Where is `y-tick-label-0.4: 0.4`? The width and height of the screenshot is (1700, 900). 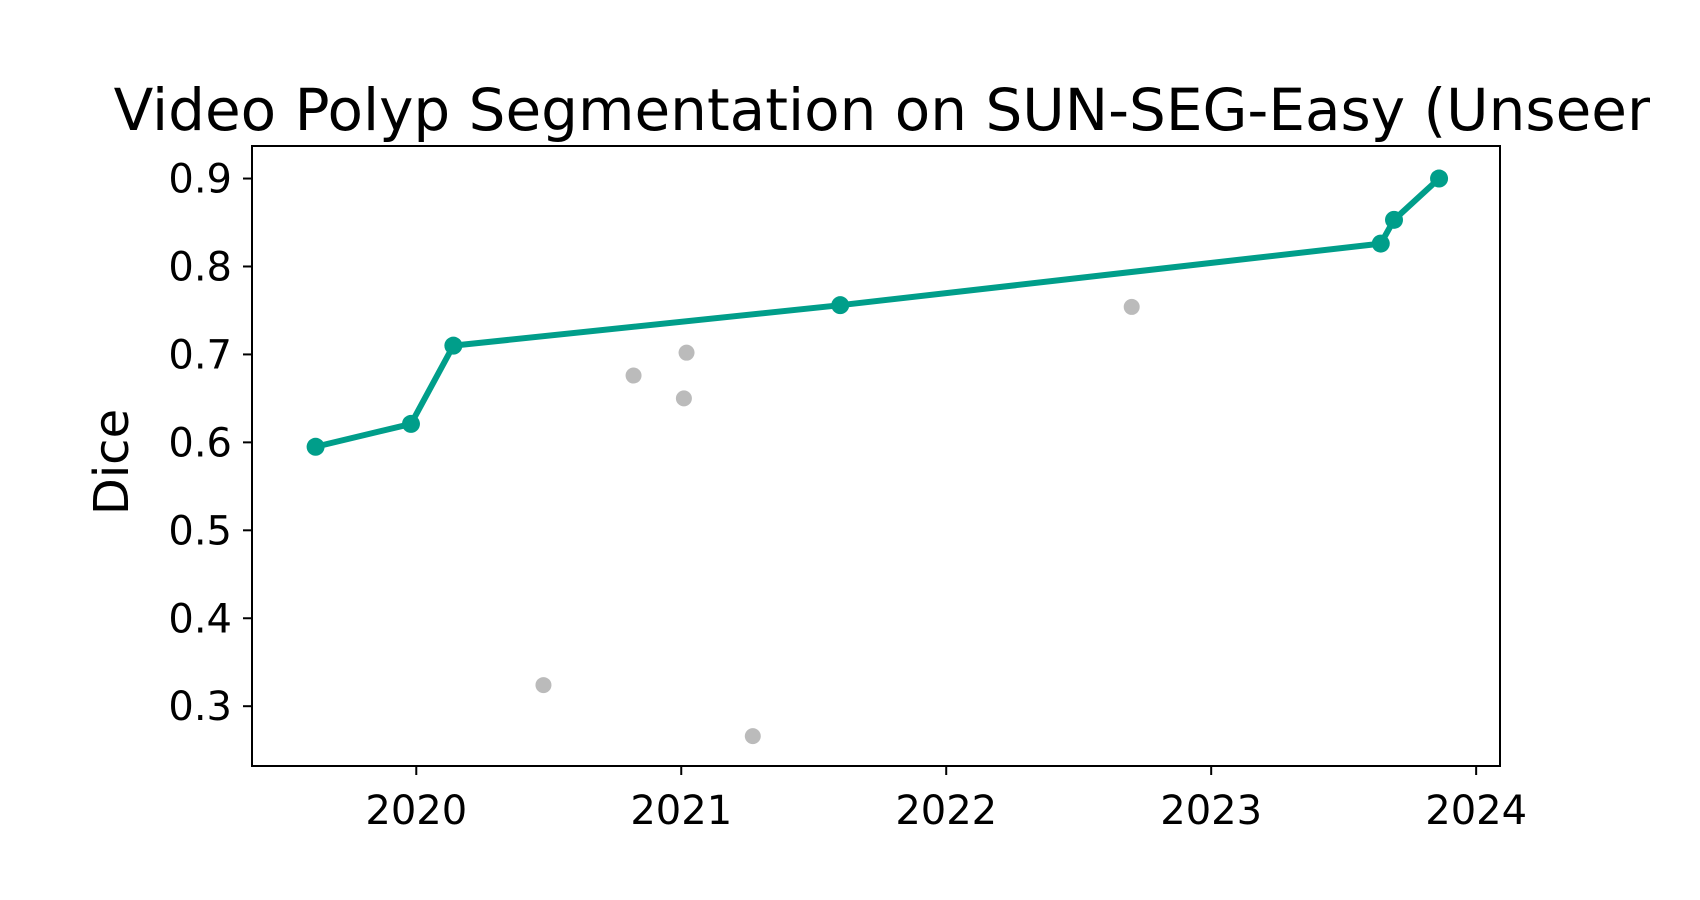
y-tick-label-0.4: 0.4 is located at coordinates (200, 619).